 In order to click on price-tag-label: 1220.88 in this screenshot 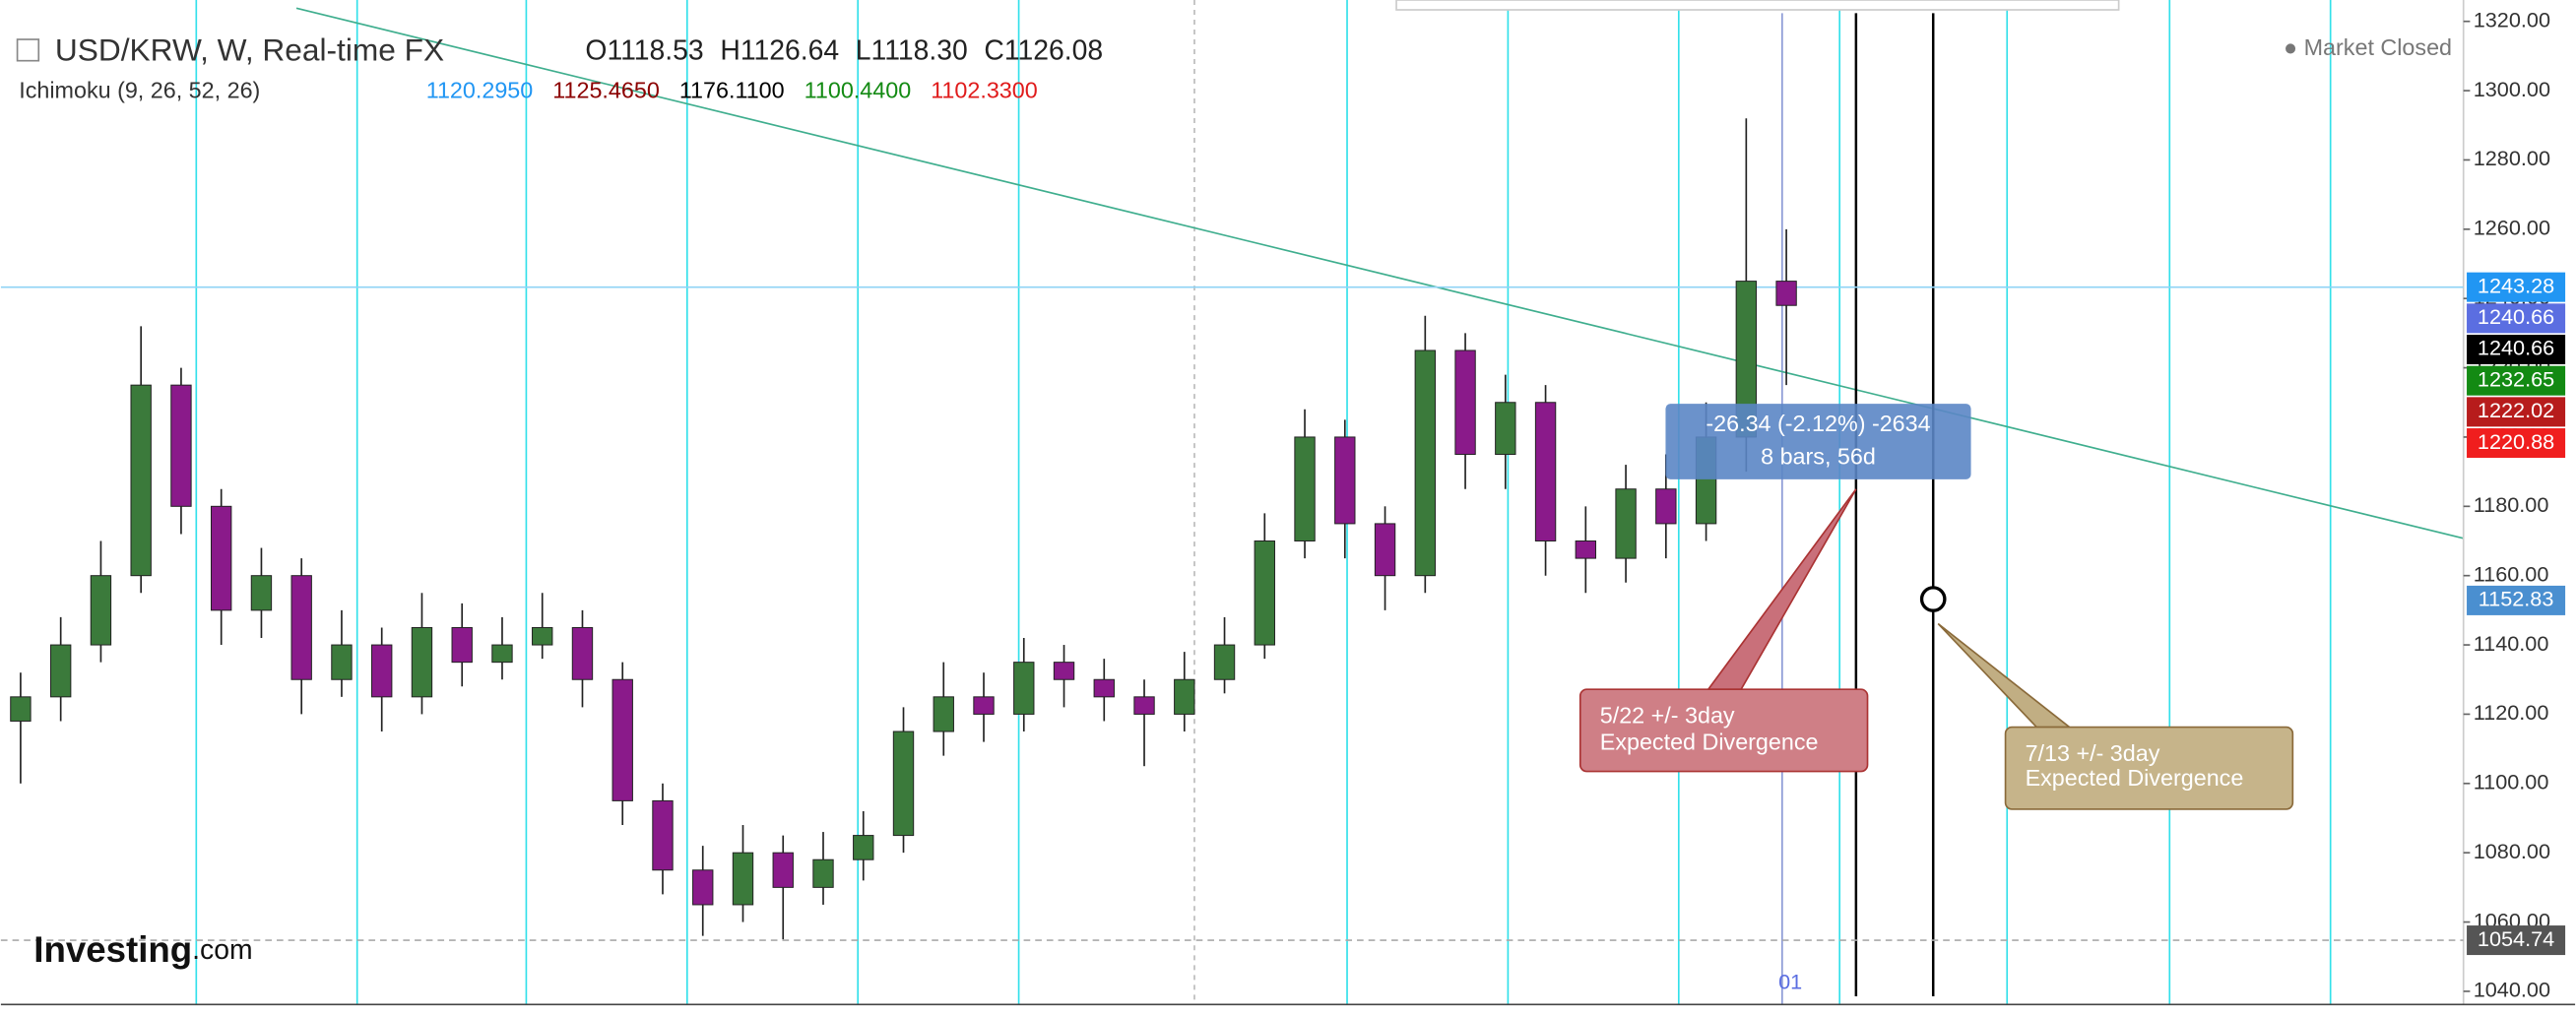, I will do `click(2516, 441)`.